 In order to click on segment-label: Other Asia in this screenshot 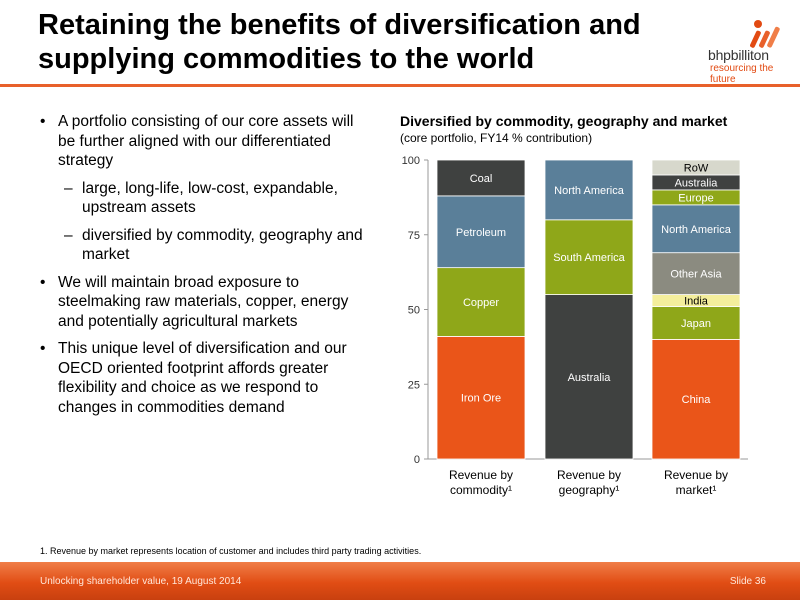, I will do `click(696, 275)`.